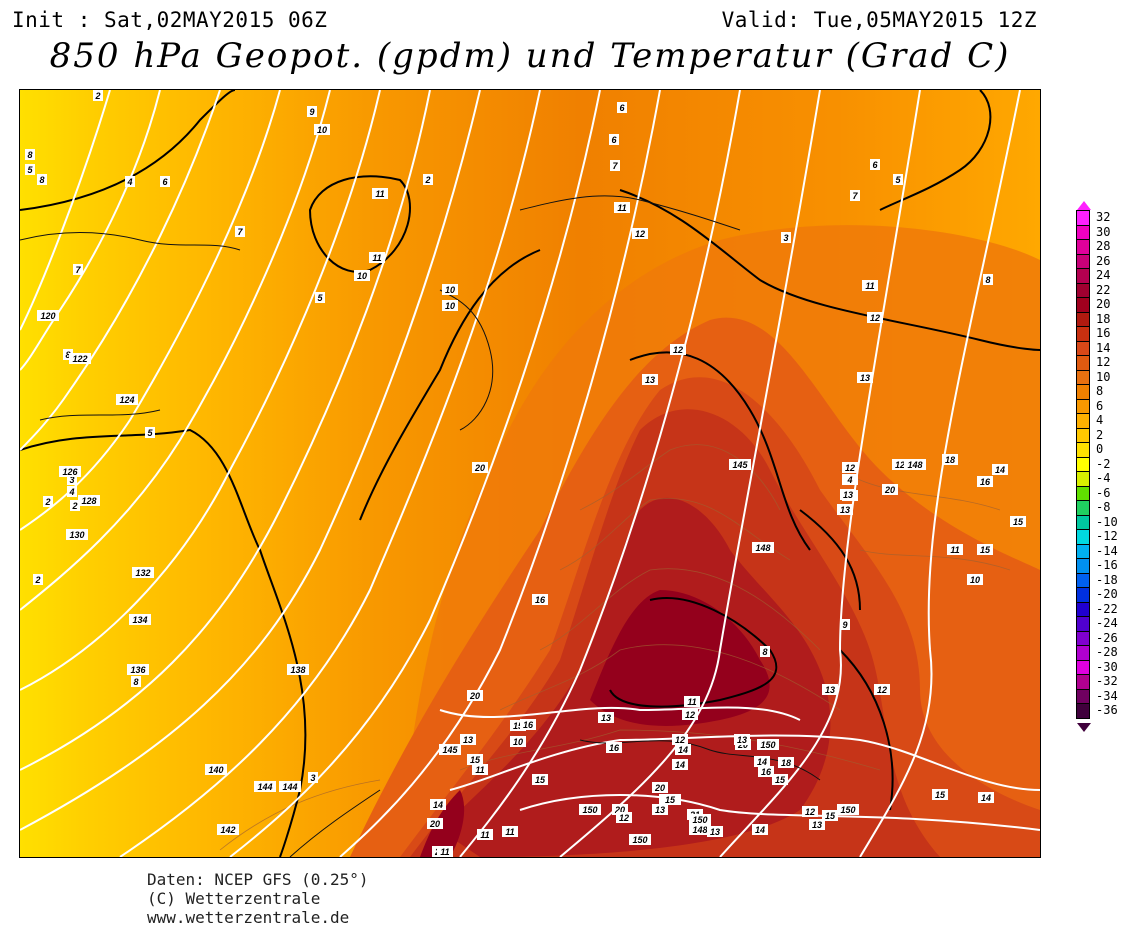 The height and width of the screenshot is (947, 1142). What do you see at coordinates (1107, 666) in the screenshot?
I see `legend-label: -30` at bounding box center [1107, 666].